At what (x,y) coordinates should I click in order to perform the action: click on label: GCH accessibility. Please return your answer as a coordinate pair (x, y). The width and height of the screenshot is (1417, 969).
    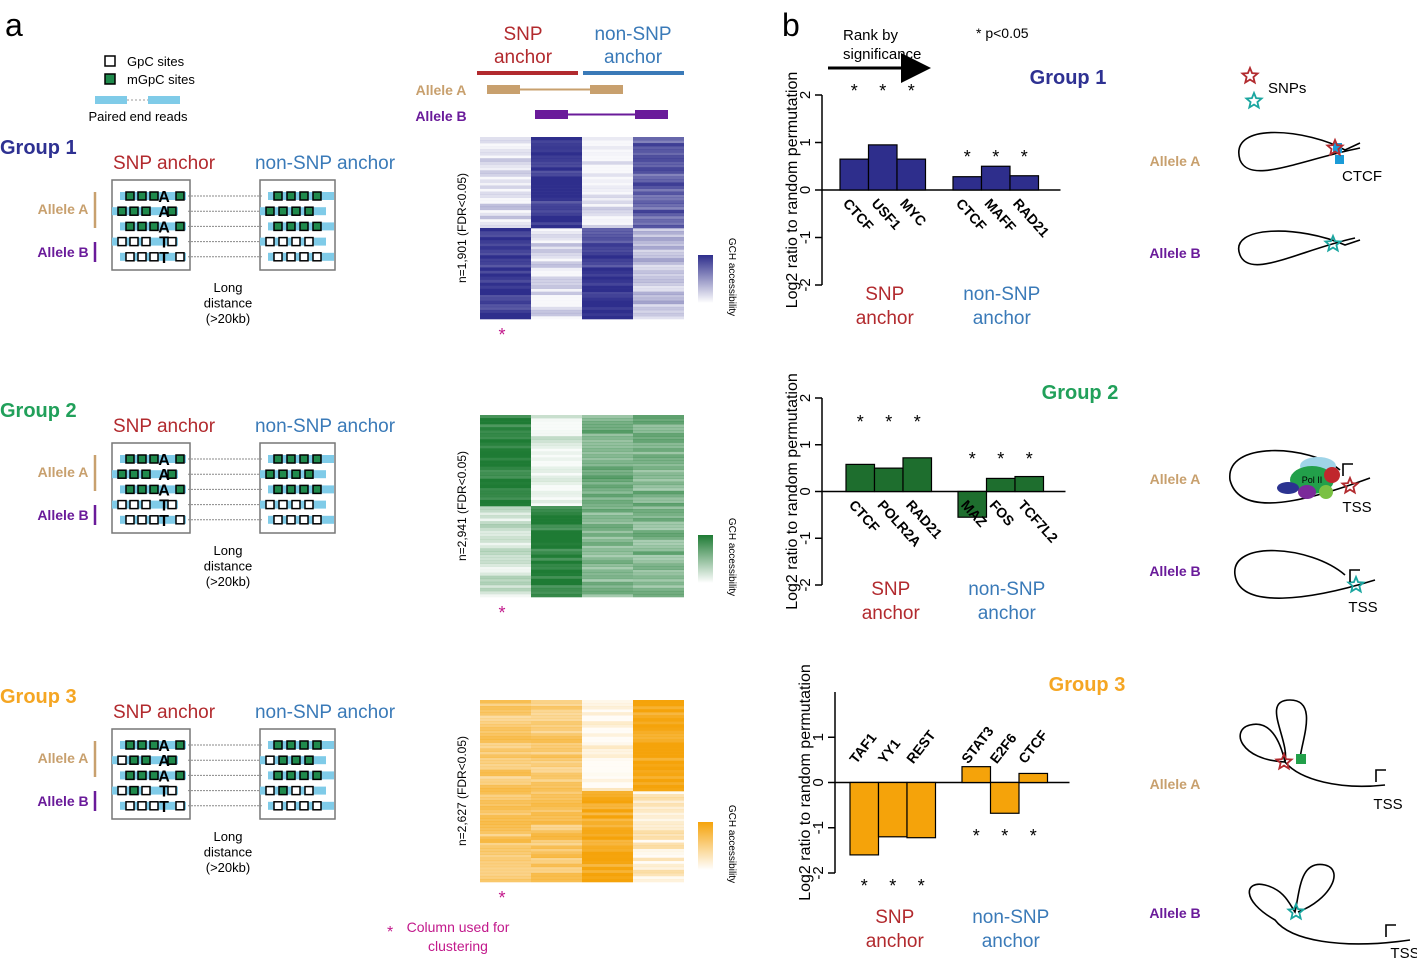
    Looking at the image, I should click on (731, 277).